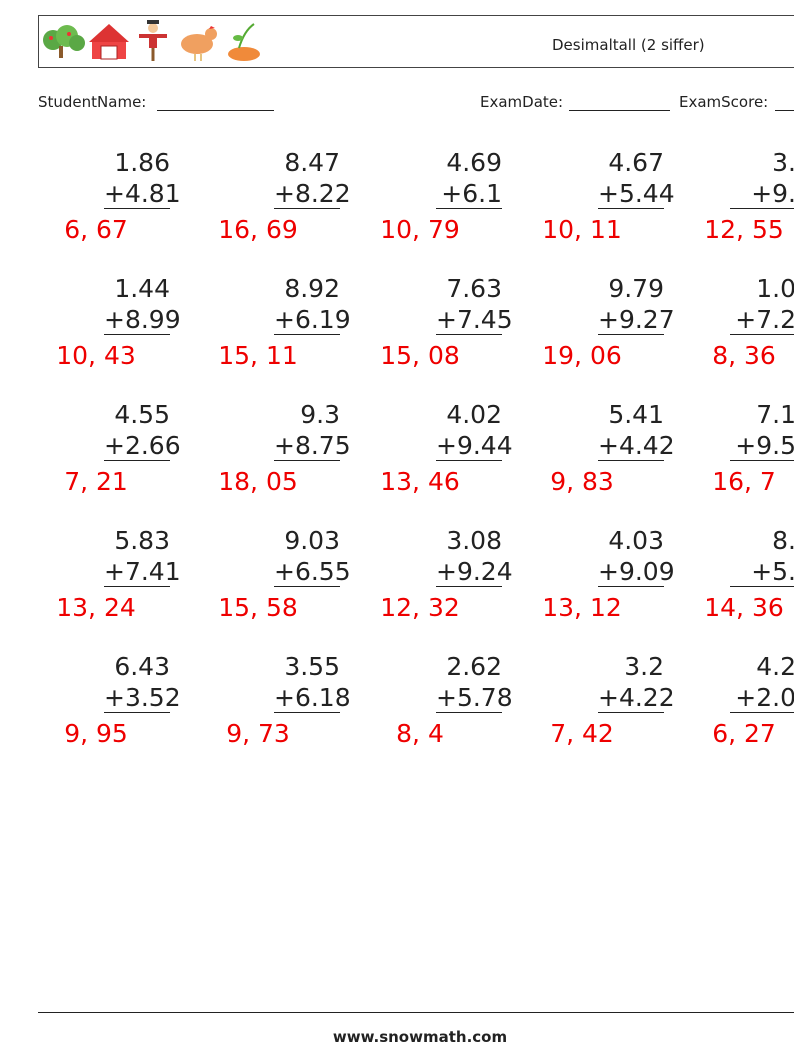  I want to click on answer: 15, 08, so click(420, 355).